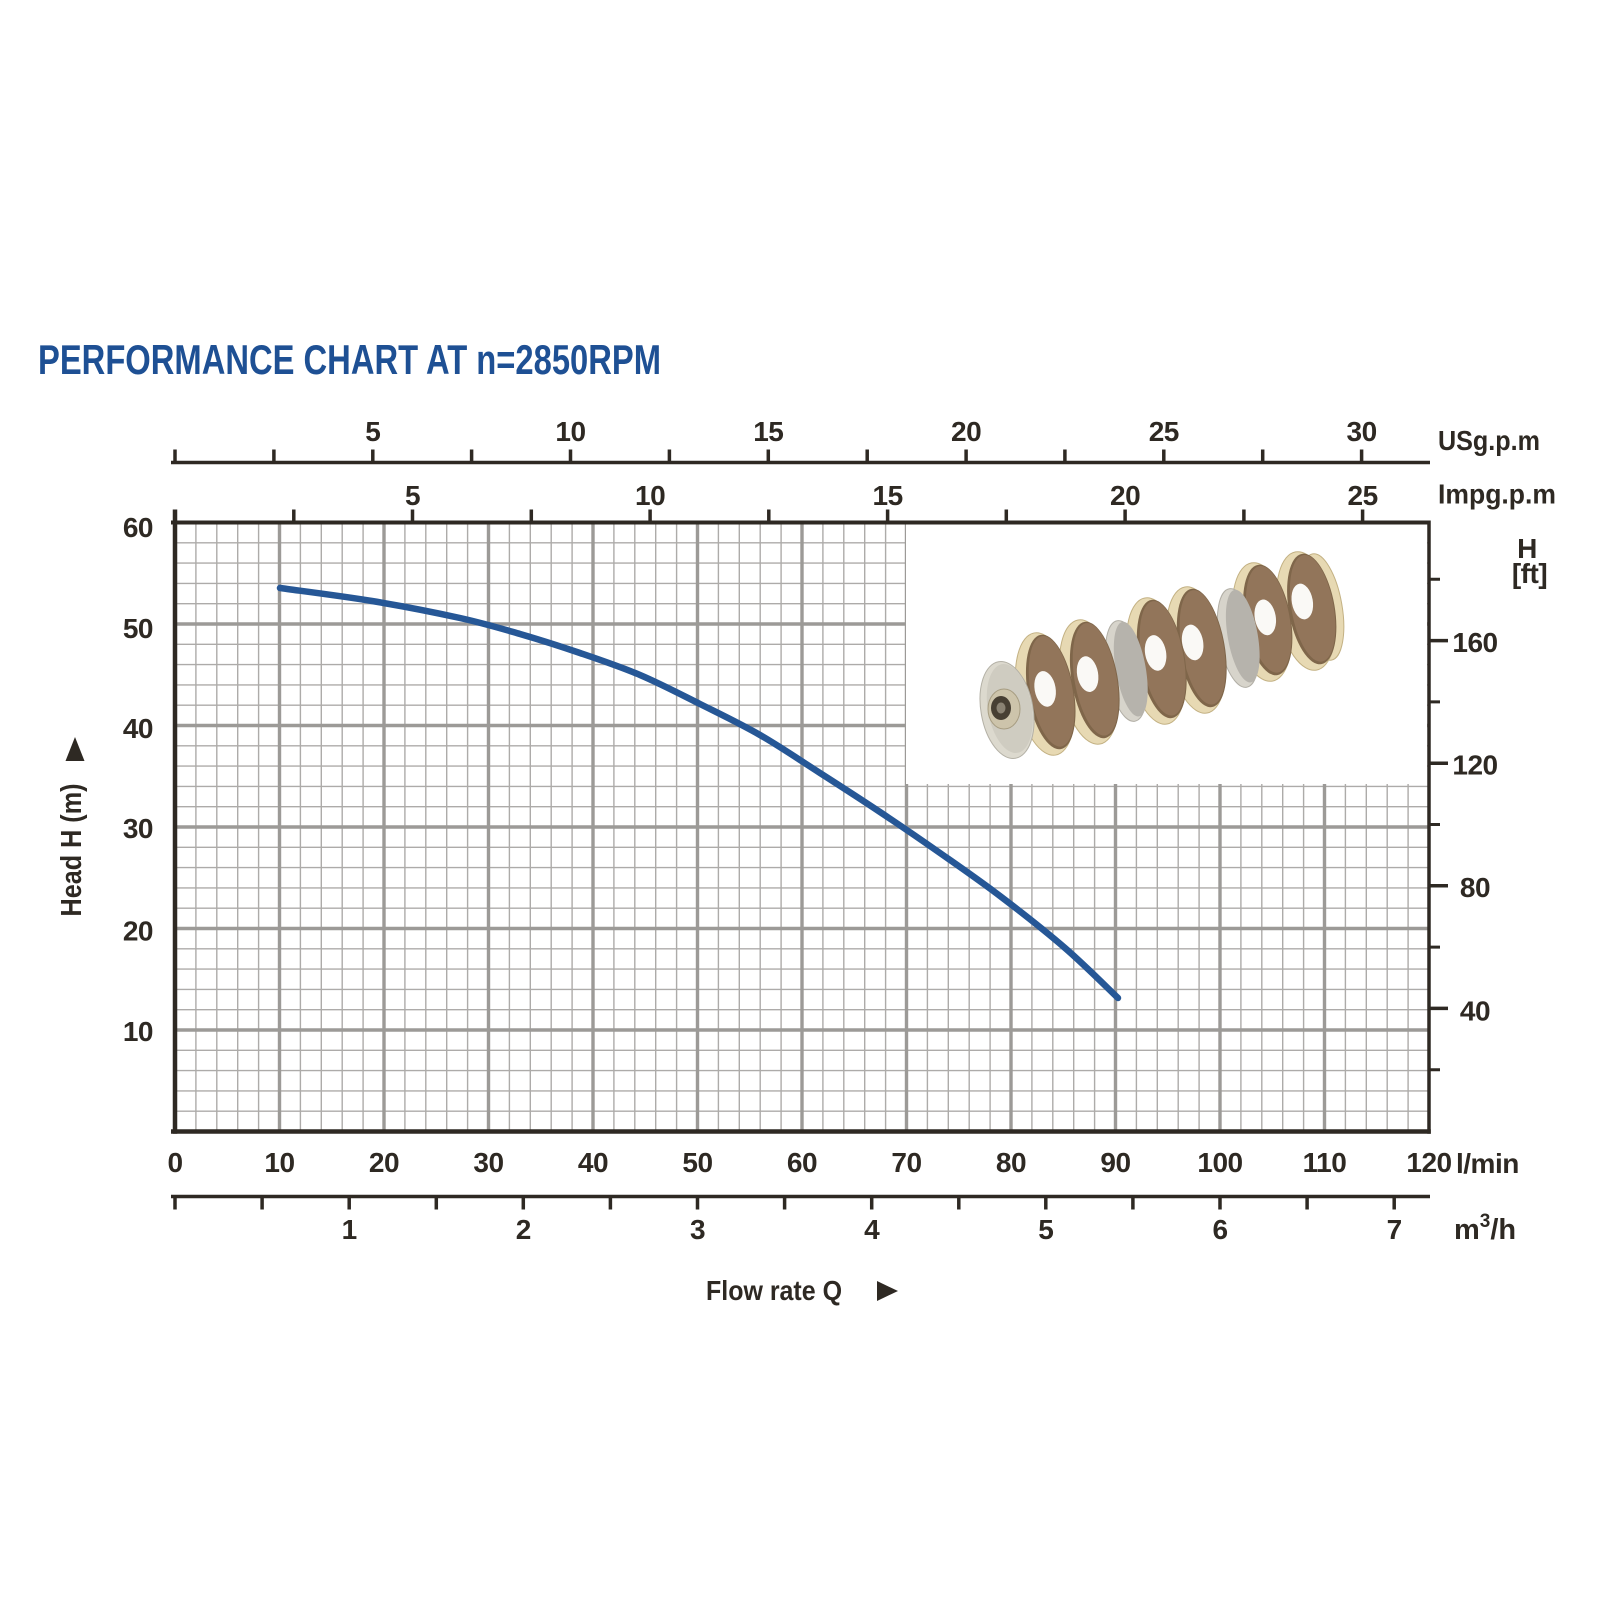 The image size is (1600, 1600). Describe the element at coordinates (906, 1162) in the screenshot. I see `svg-text: 70` at that location.